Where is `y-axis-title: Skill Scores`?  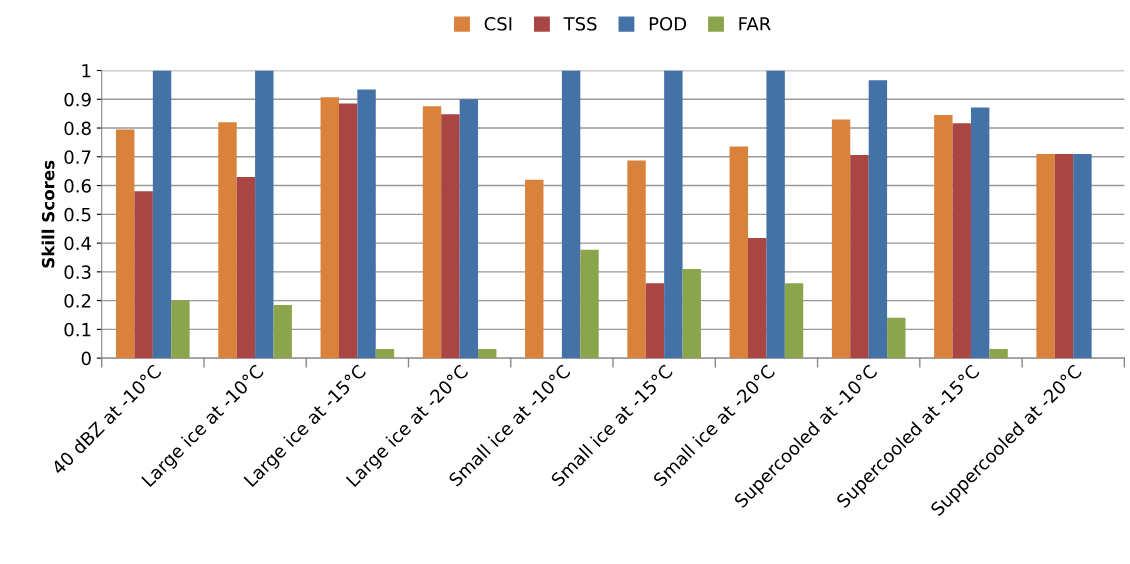 y-axis-title: Skill Scores is located at coordinates (48, 214).